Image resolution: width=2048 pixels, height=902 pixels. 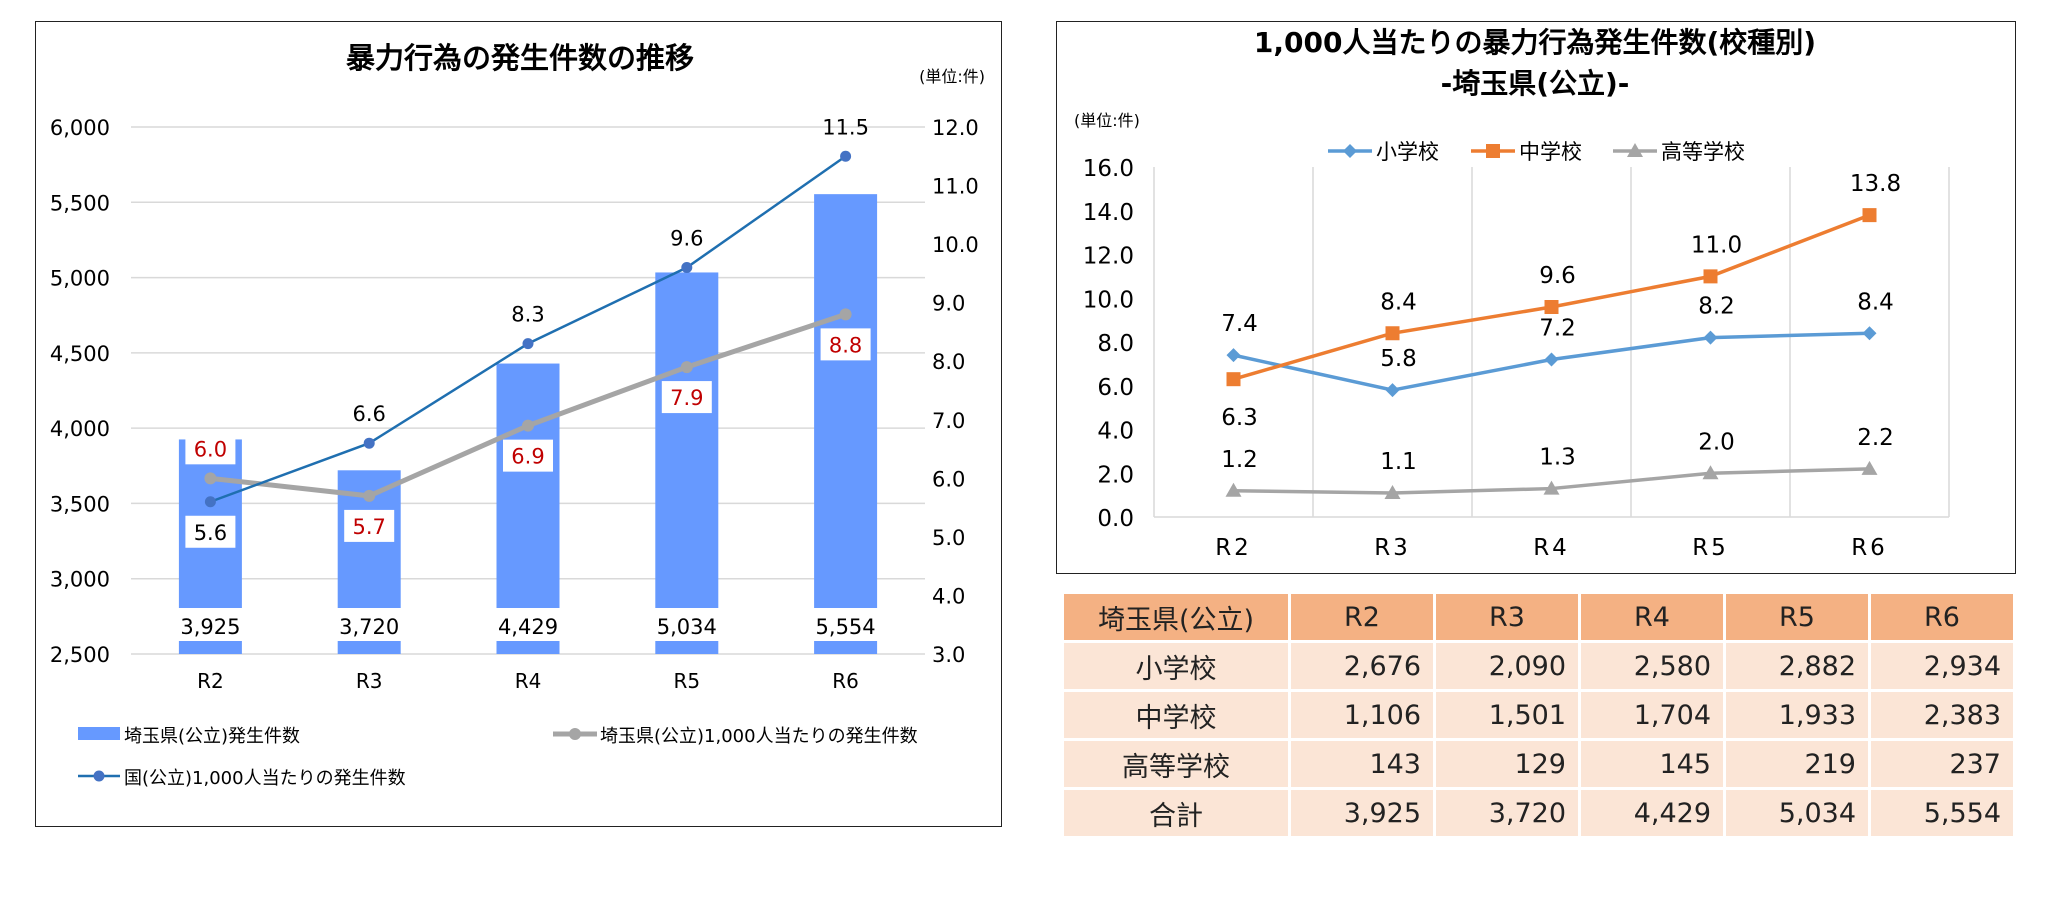 I want to click on y2-tick-label: 9.0, so click(x=948, y=304).